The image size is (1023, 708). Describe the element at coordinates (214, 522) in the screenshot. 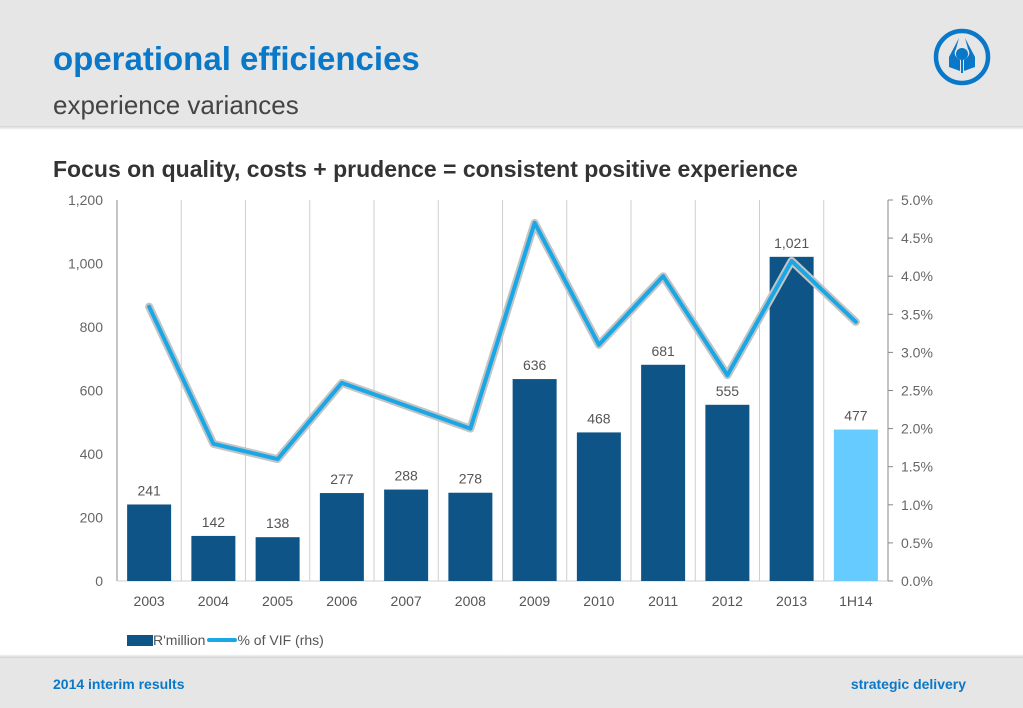

I see `bar-value-label: 142` at that location.